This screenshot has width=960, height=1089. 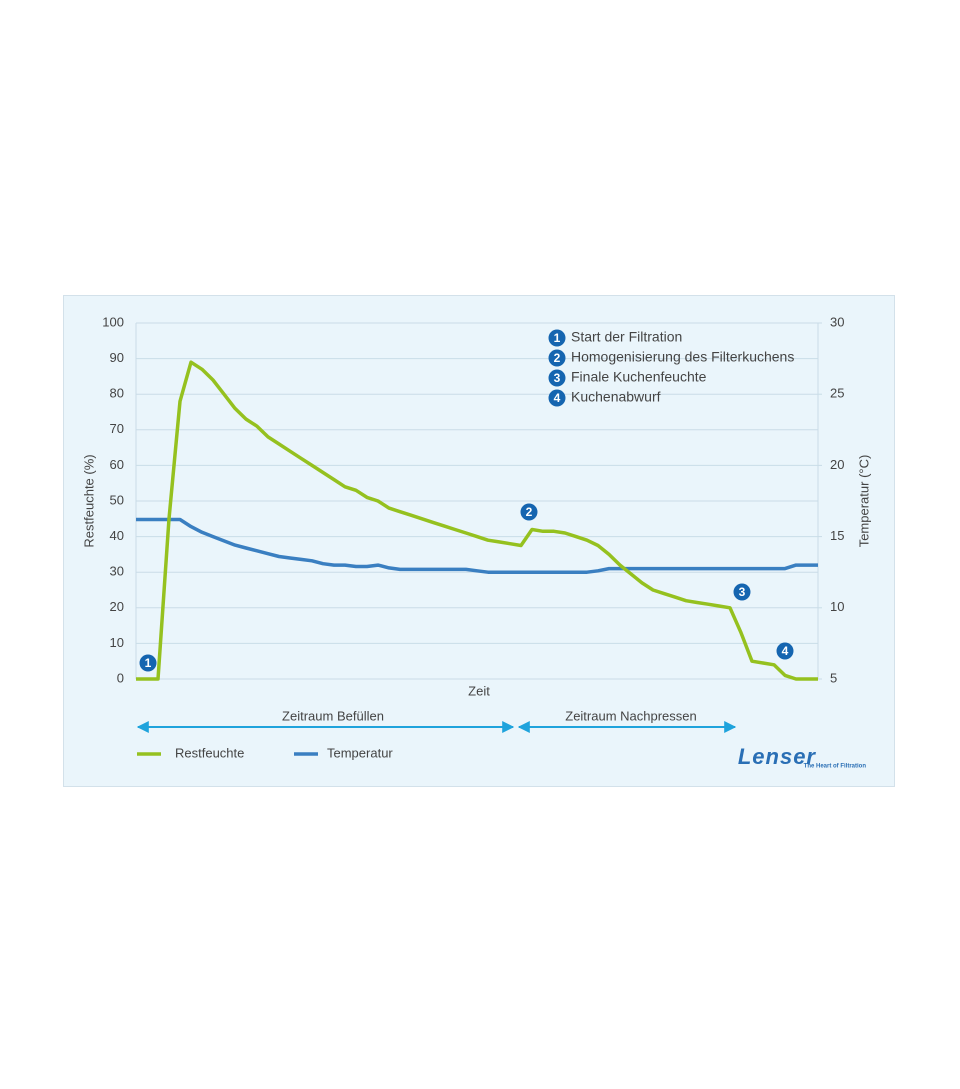 What do you see at coordinates (477, 545) in the screenshot?
I see `series-line` at bounding box center [477, 545].